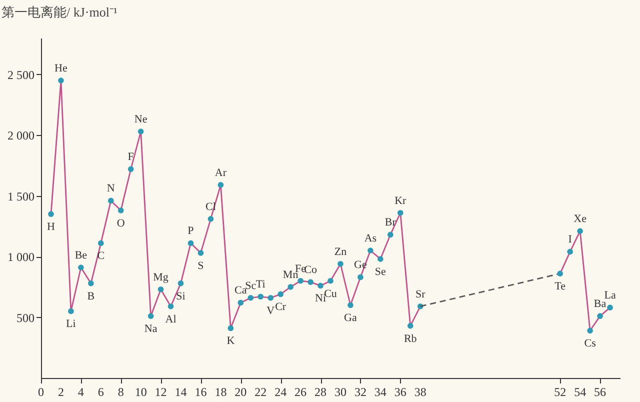  Describe the element at coordinates (220, 392) in the screenshot. I see `x-tick-label: 18` at that location.